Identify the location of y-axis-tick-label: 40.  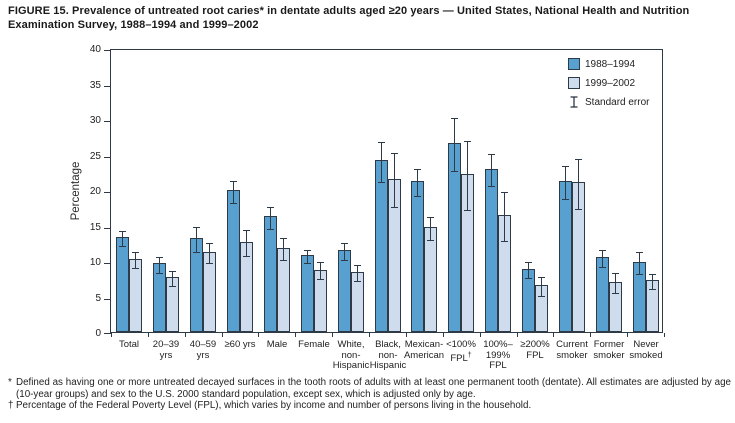
(95, 49).